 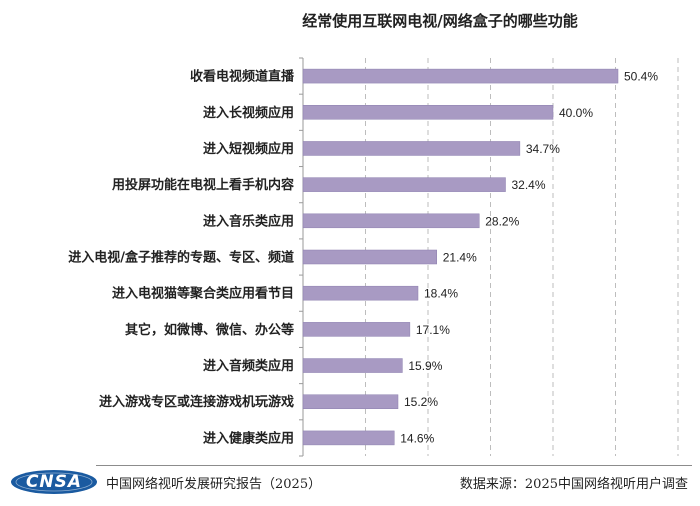 I want to click on category-label: 进入音乐类应用, so click(x=248, y=221).